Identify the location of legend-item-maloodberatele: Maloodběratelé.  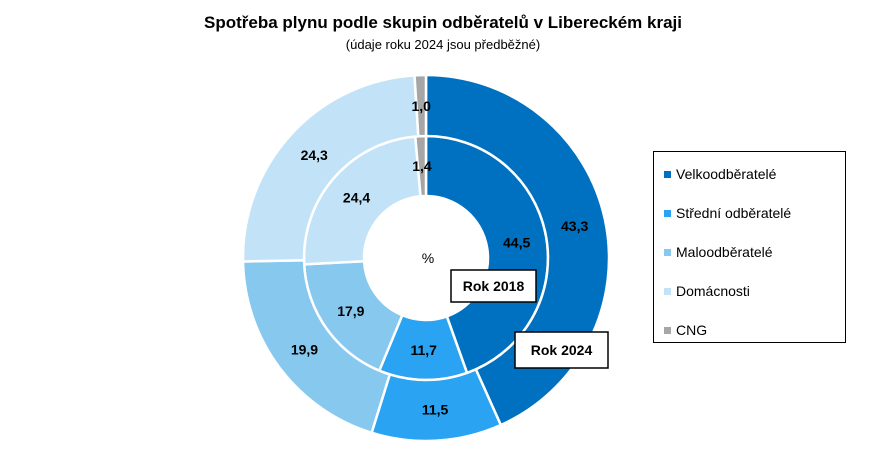
(718, 252).